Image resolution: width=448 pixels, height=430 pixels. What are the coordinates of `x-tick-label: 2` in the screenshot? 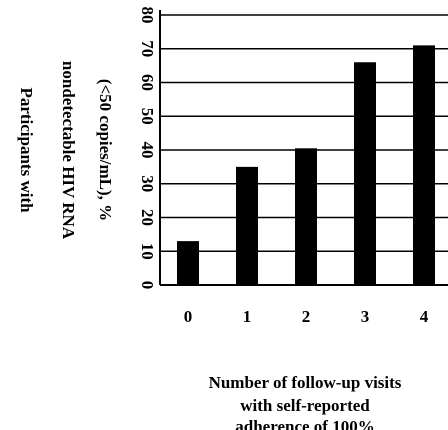 It's located at (306, 316).